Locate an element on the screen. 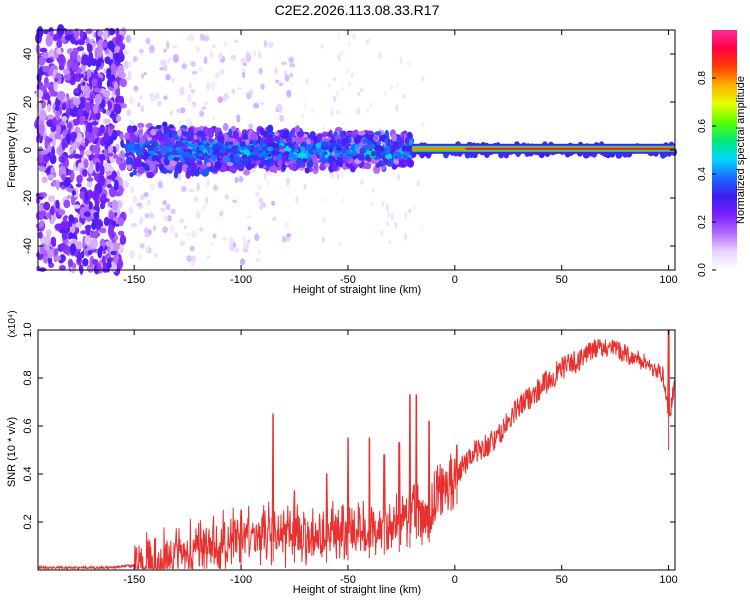 This screenshot has width=750, height=600. spectrogram-y-label: Frequency (Hz) is located at coordinates (12, 150).